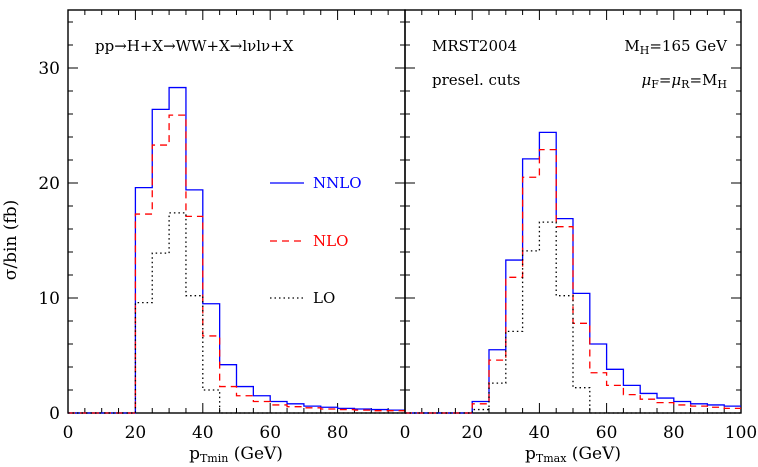 The width and height of the screenshot is (758, 467). Describe the element at coordinates (476, 80) in the screenshot. I see `cuts-annotation: presel. cuts` at that location.